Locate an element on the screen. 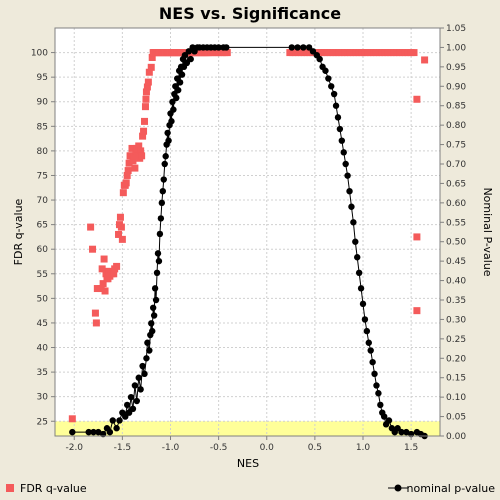  highlight-band is located at coordinates (247, 428).